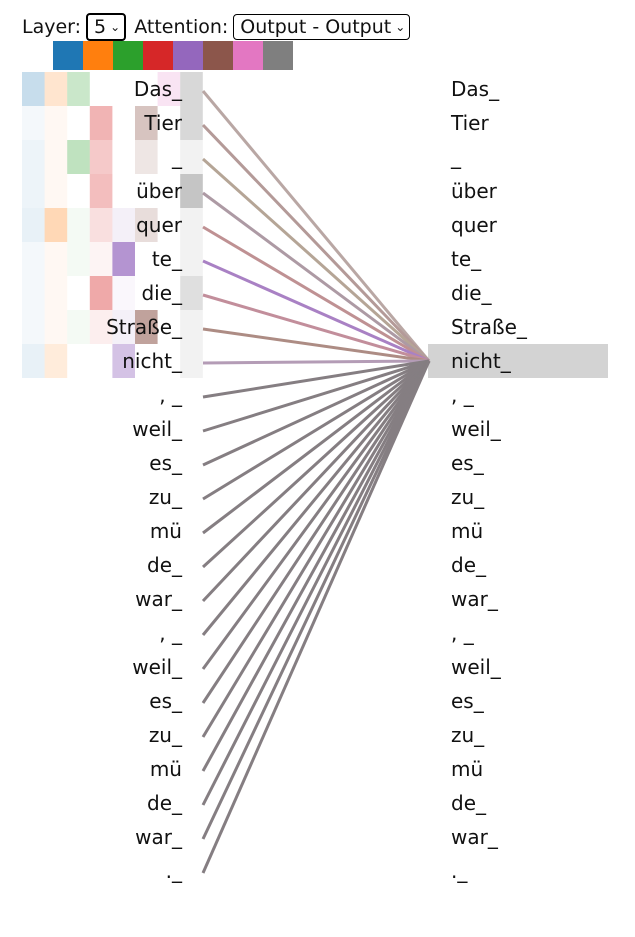 Image resolution: width=635 pixels, height=937 pixels. I want to click on attention-select-value: Output - Output, so click(316, 27).